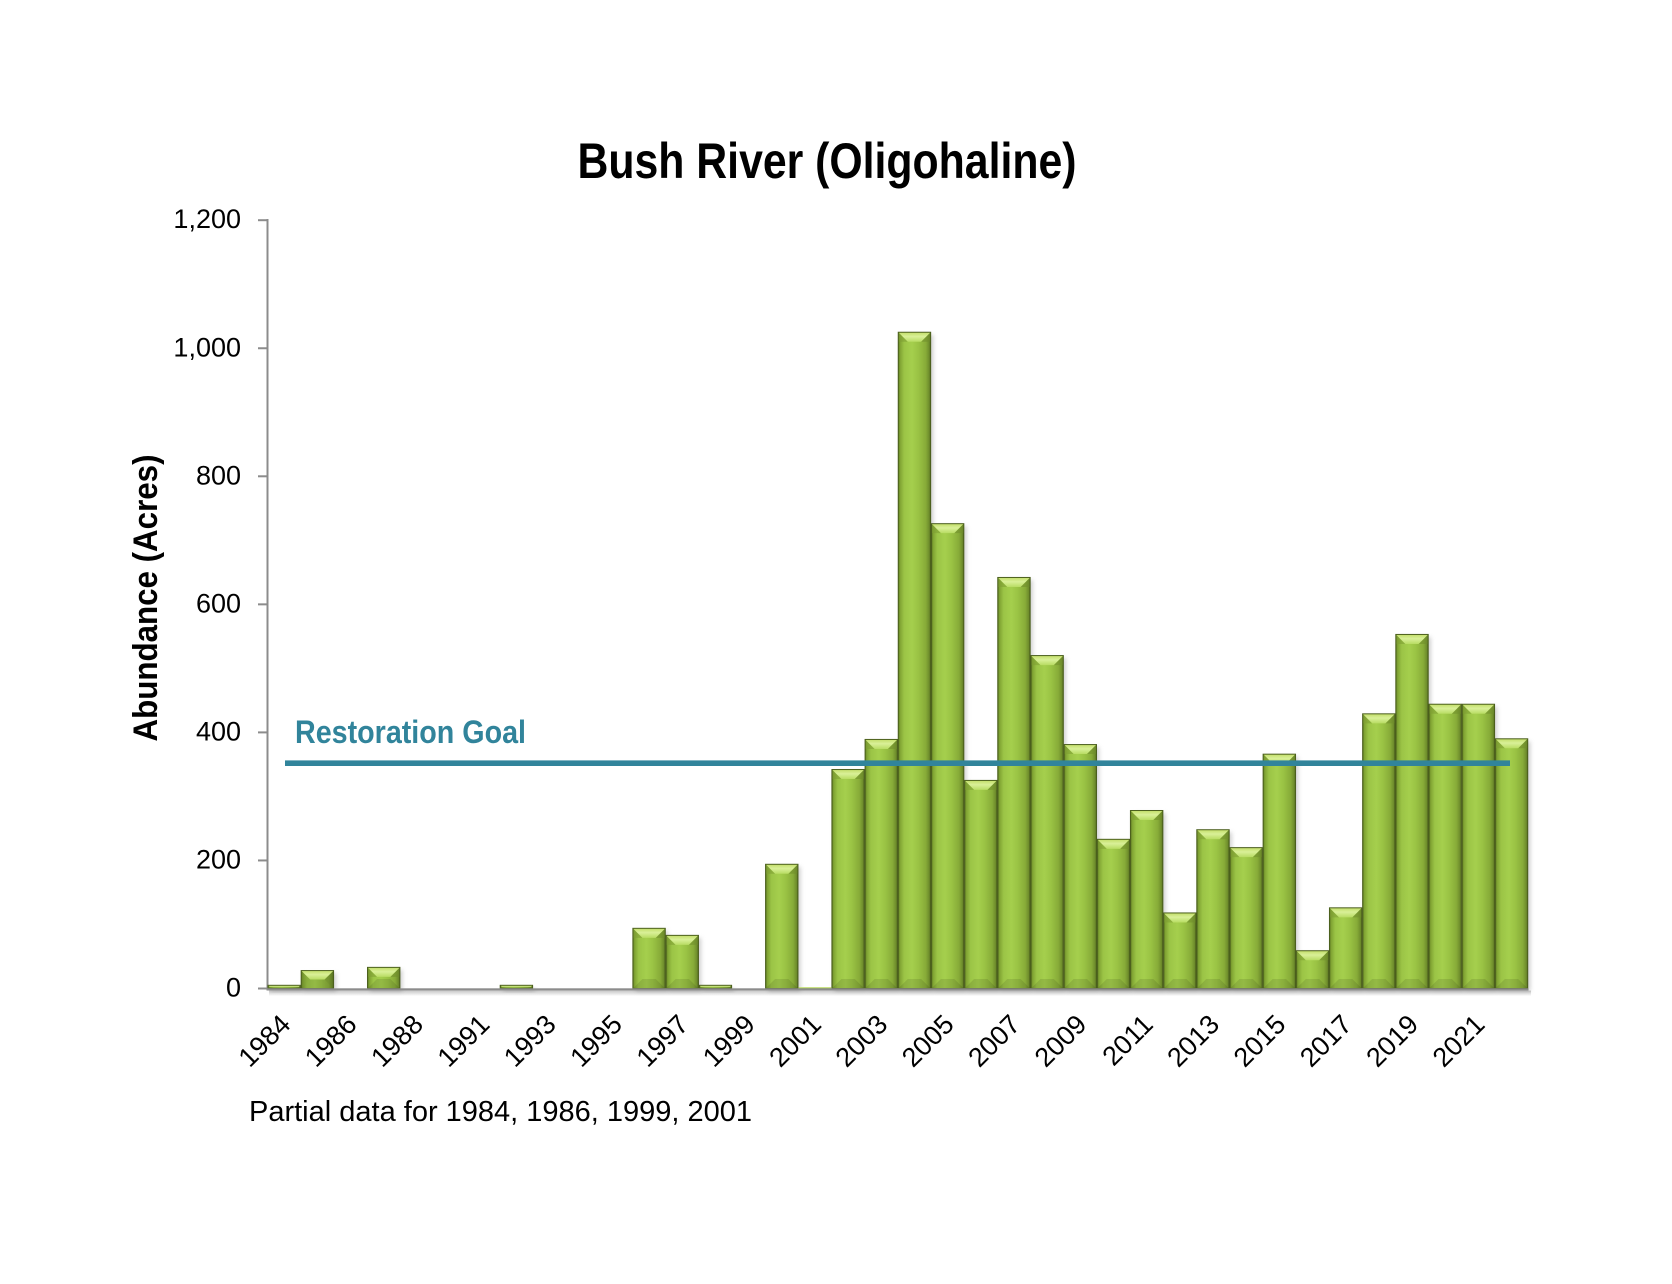  Describe the element at coordinates (1392, 1041) in the screenshot. I see `svg-text: 2019` at that location.